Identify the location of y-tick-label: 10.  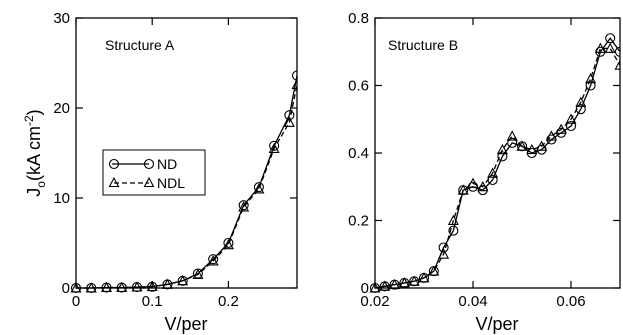
(61, 198).